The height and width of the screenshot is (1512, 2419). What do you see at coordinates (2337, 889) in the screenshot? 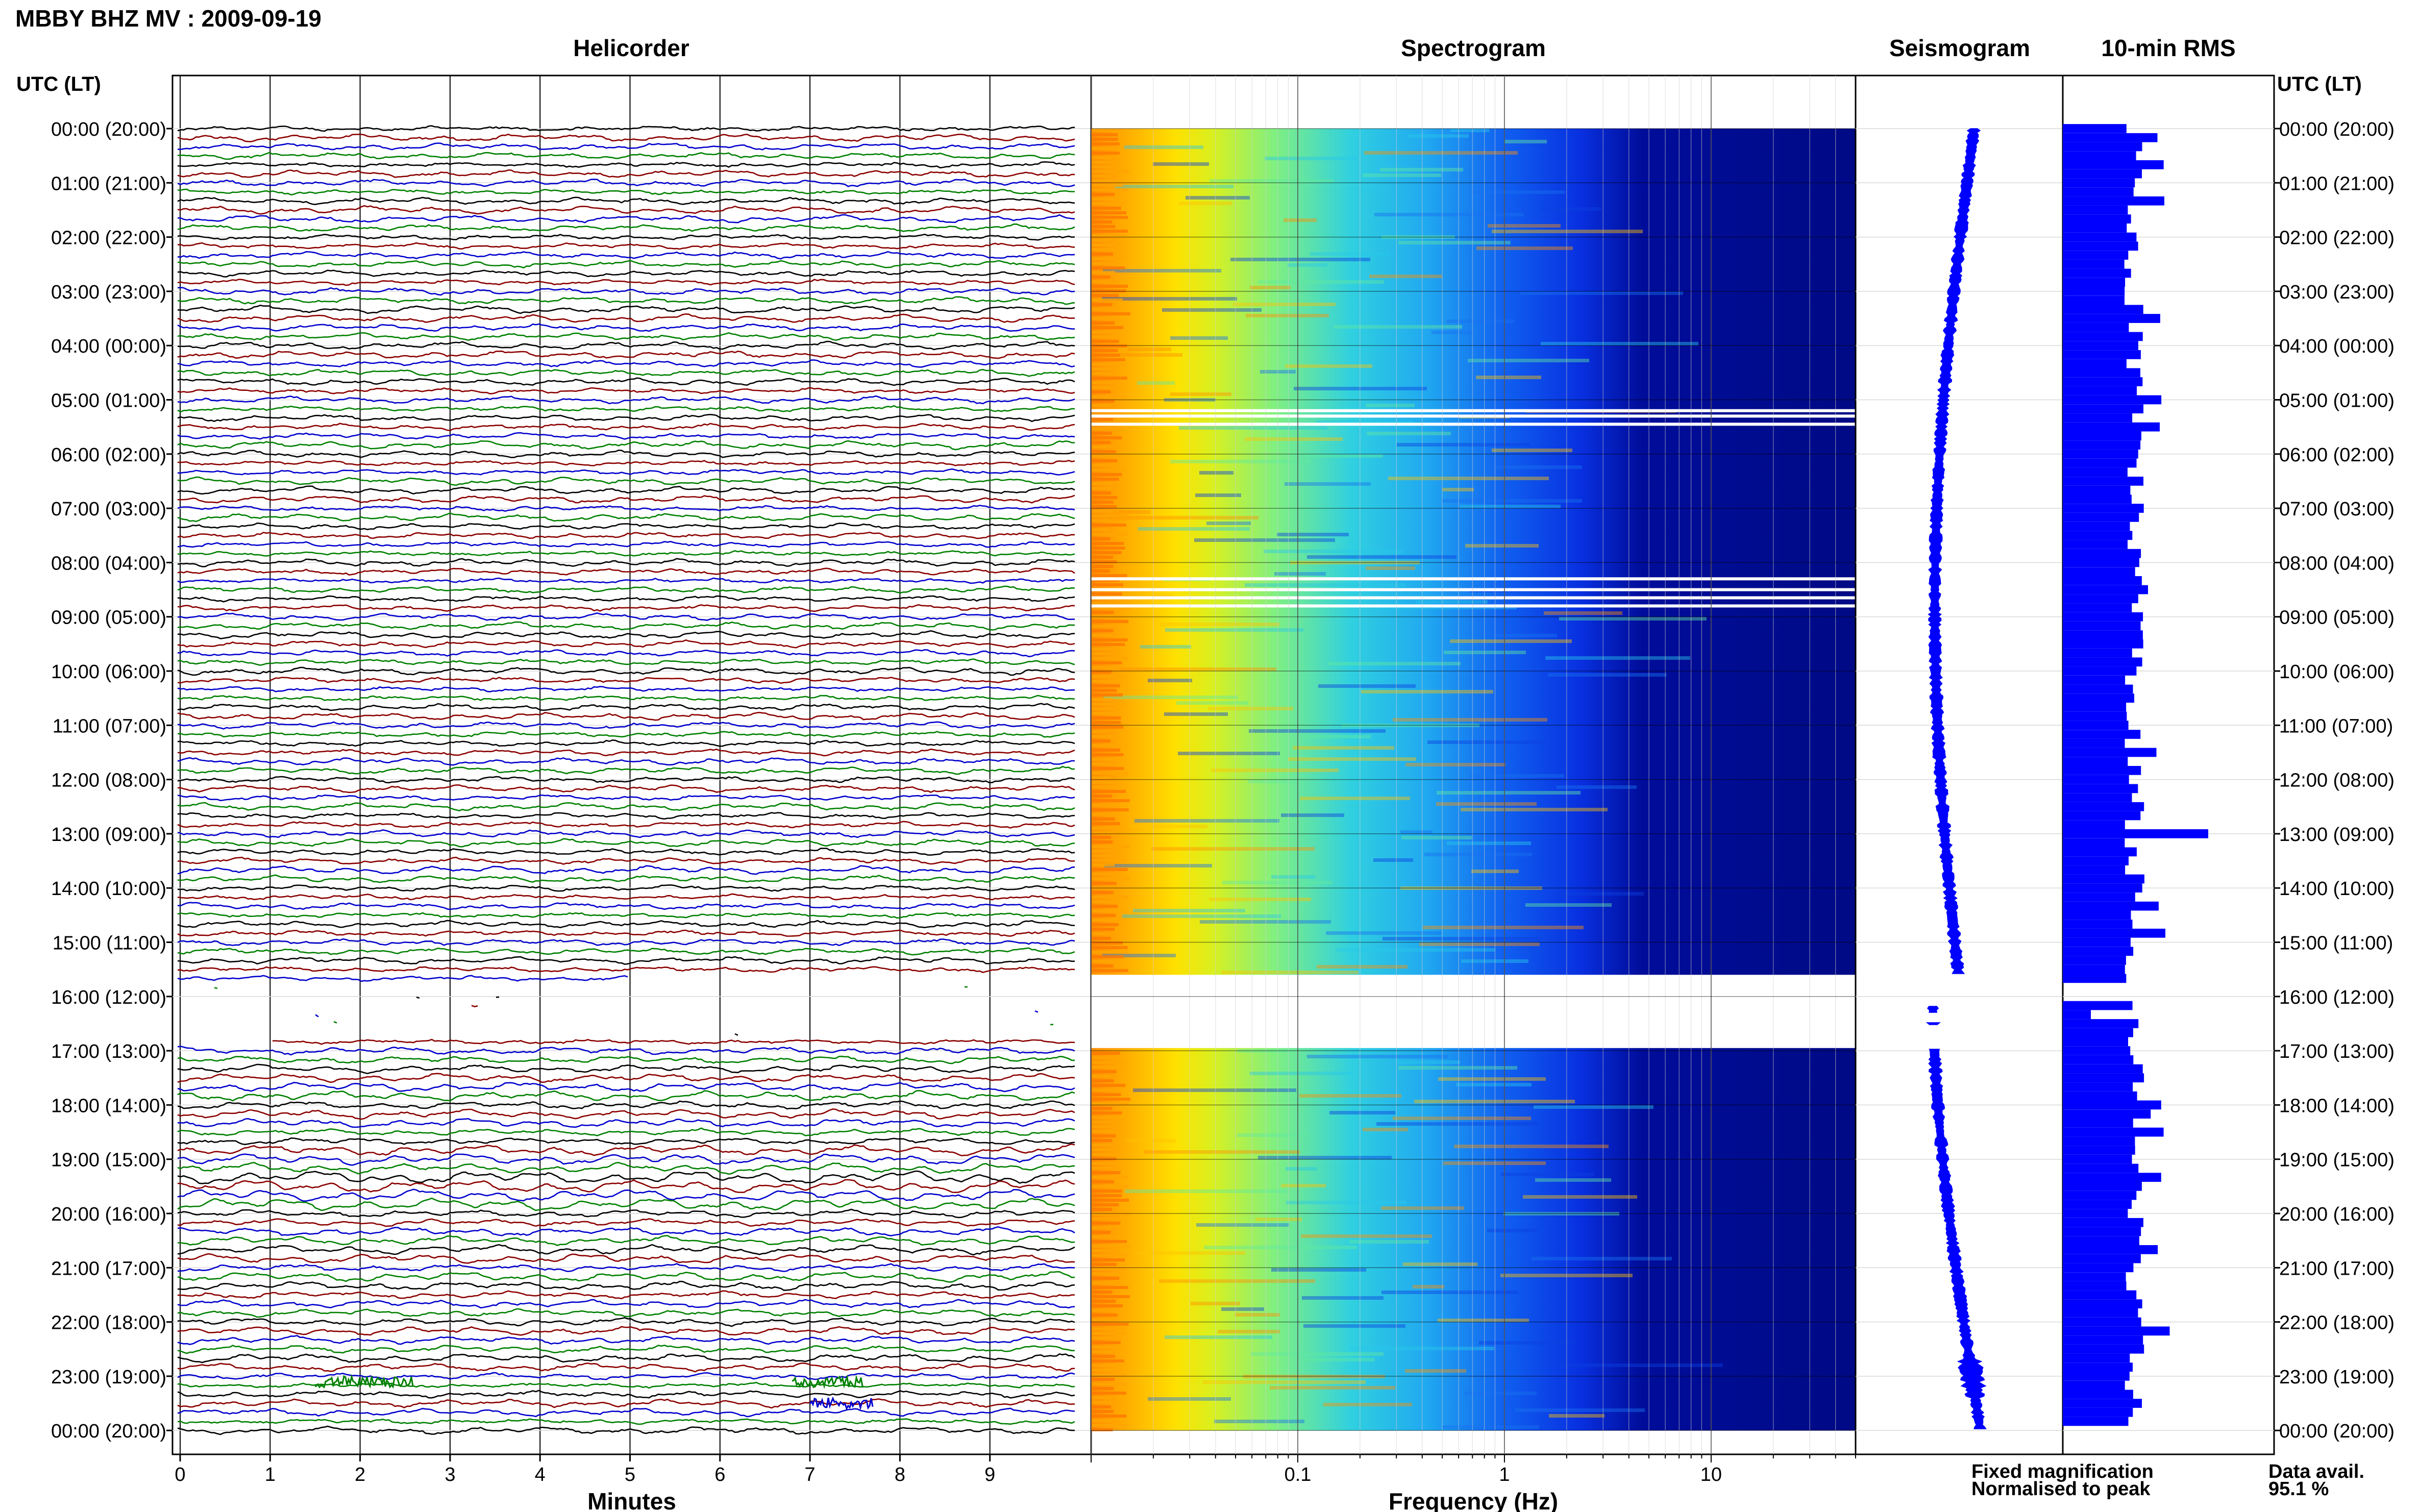
I see `time-label-right: 14:00 (10:00)` at bounding box center [2337, 889].